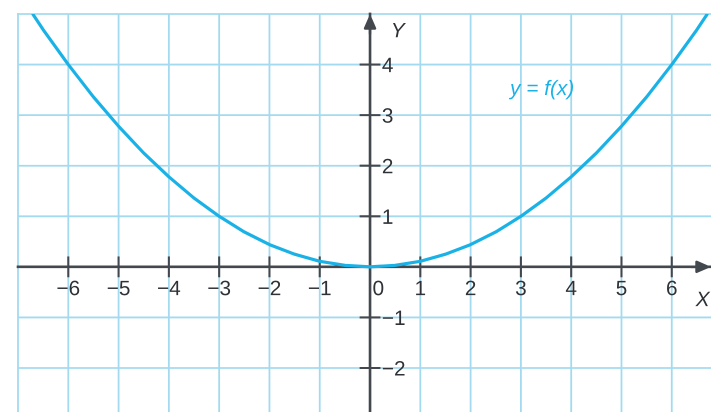 The width and height of the screenshot is (711, 412). Describe the element at coordinates (119, 288) in the screenshot. I see `x-tick-label: −5` at that location.